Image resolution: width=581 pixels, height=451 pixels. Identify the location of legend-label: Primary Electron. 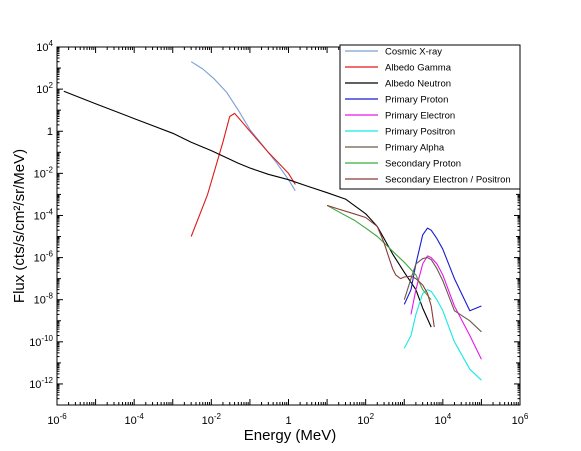
(420, 116).